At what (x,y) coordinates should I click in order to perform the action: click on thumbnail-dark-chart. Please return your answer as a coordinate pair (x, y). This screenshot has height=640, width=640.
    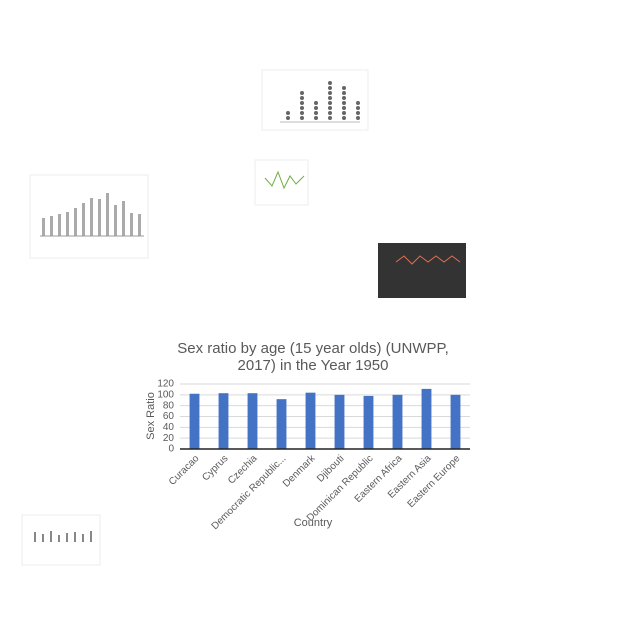
    Looking at the image, I should click on (422, 270).